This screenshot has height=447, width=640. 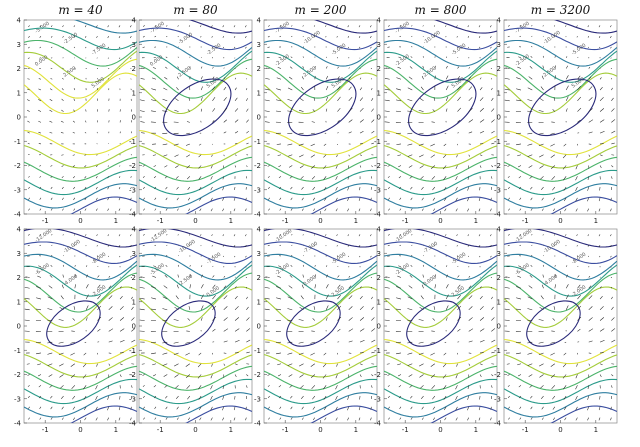 What do you see at coordinates (379, 278) in the screenshot?
I see `y-tick-label: 2` at bounding box center [379, 278].